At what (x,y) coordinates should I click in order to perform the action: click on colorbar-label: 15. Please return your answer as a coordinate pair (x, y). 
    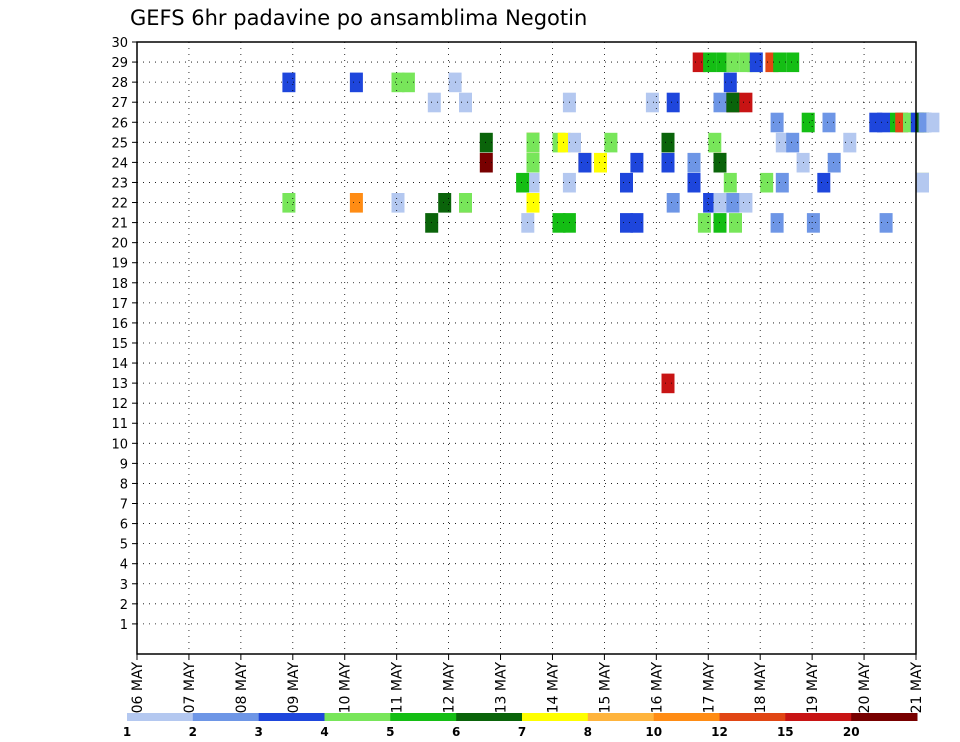
    Looking at the image, I should click on (785, 732).